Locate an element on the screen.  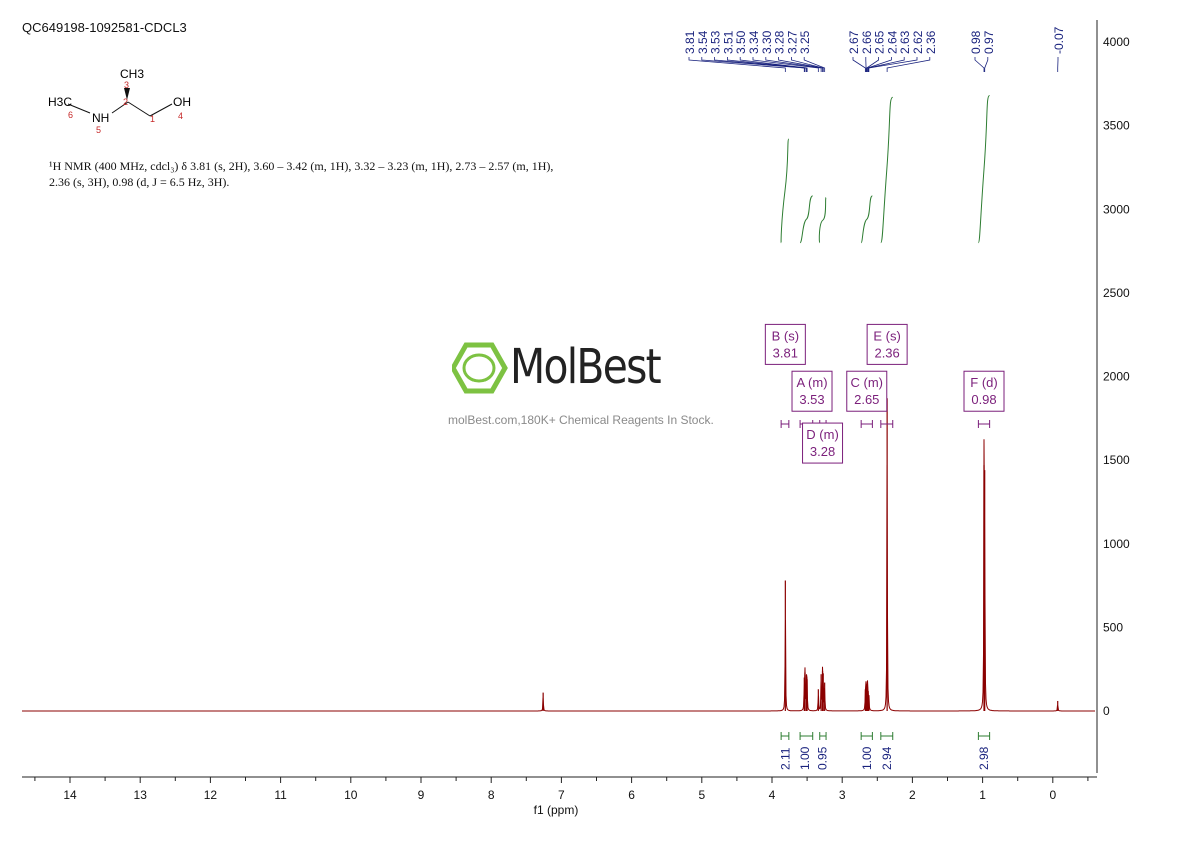
peak-label: 3.25 is located at coordinates (805, 42).